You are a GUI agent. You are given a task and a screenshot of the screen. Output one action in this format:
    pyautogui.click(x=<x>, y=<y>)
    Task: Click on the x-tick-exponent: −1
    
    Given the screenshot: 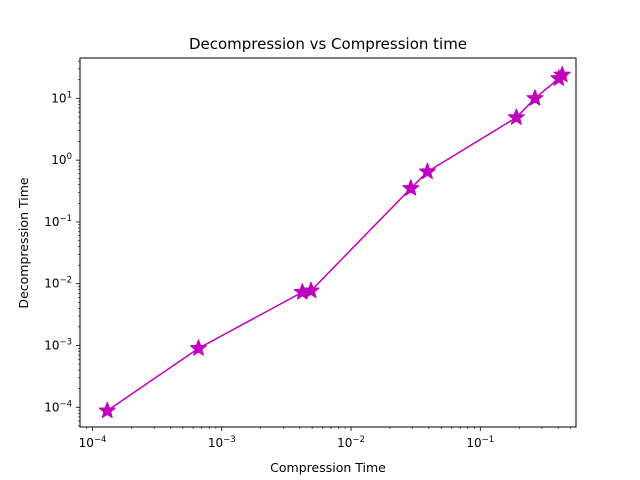 What is the action you would take?
    pyautogui.click(x=488, y=440)
    